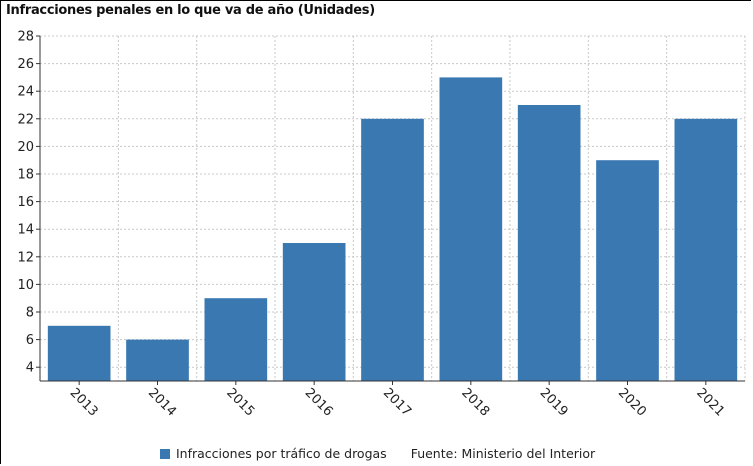  I want to click on x-tick-label: 2021, so click(710, 403).